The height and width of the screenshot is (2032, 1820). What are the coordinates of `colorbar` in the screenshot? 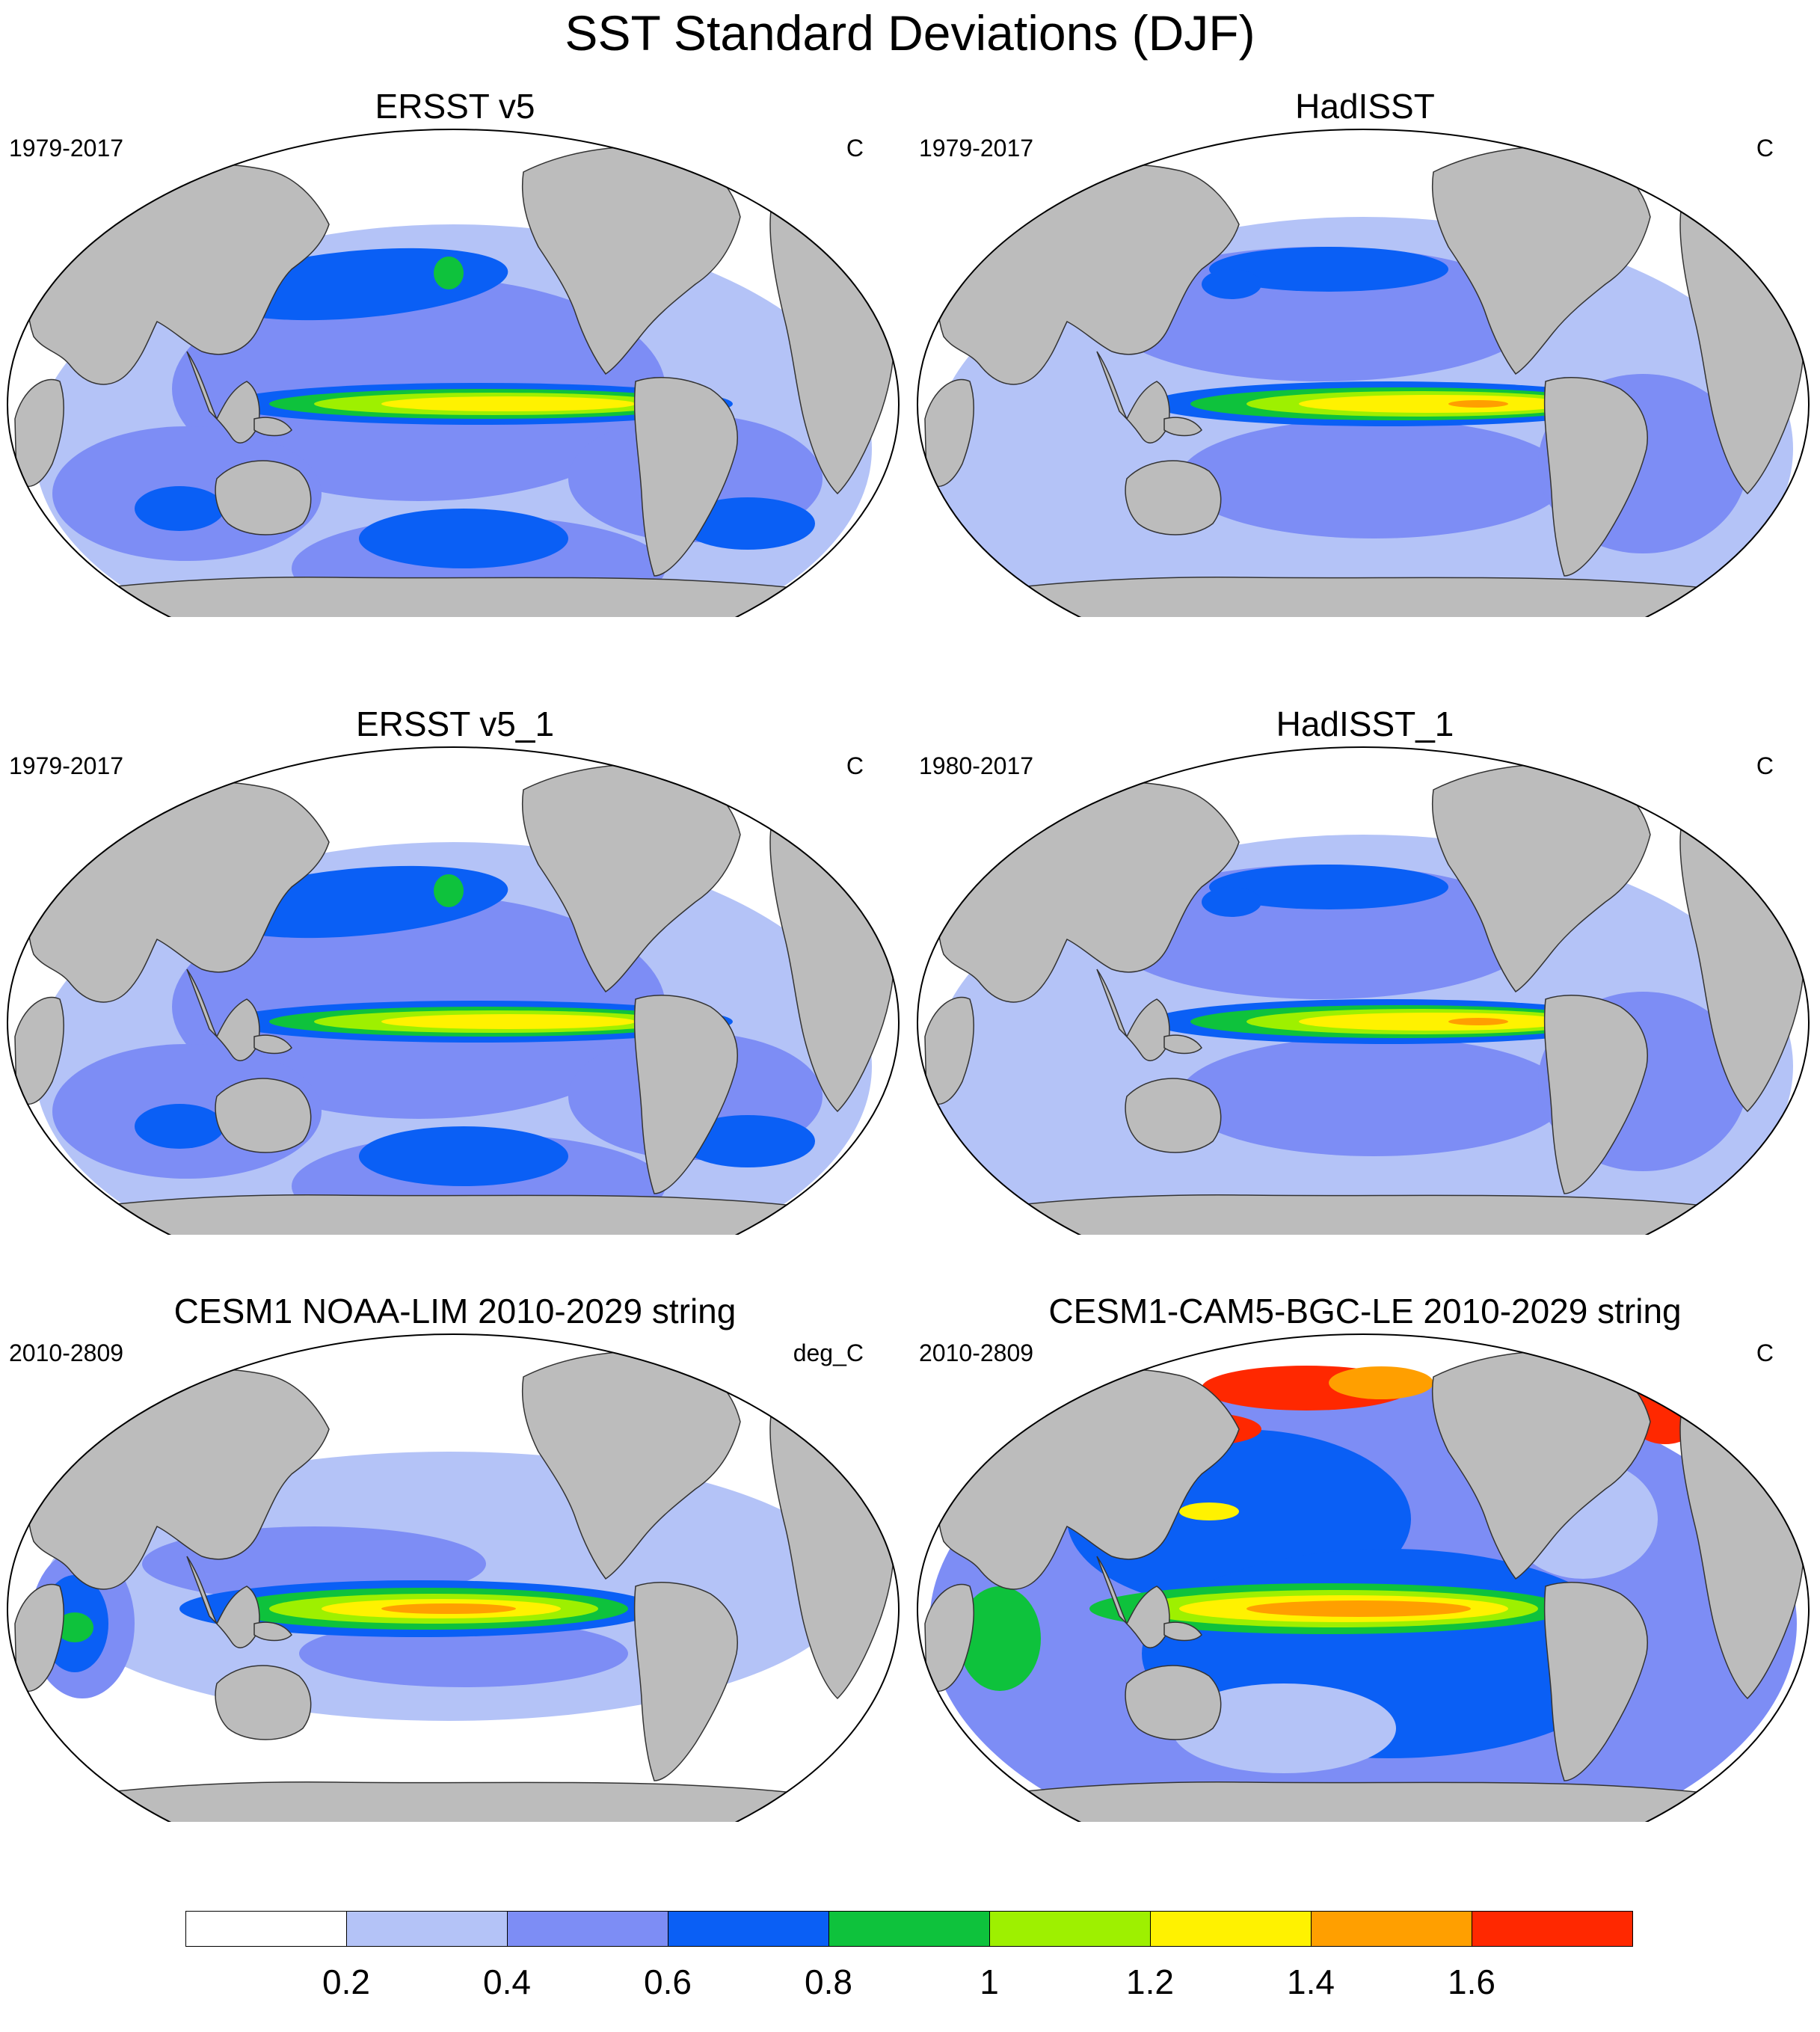 It's located at (909, 1929).